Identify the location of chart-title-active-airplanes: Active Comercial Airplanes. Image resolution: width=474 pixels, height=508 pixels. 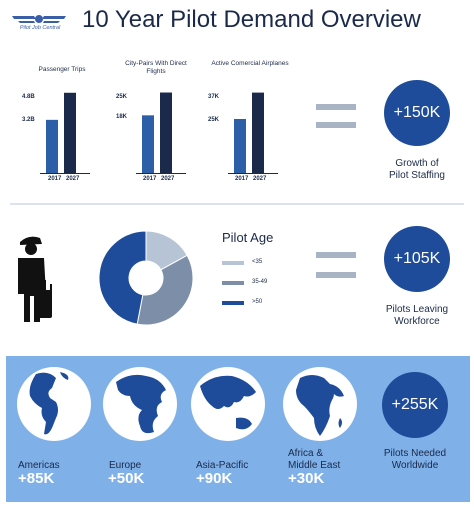
(250, 63).